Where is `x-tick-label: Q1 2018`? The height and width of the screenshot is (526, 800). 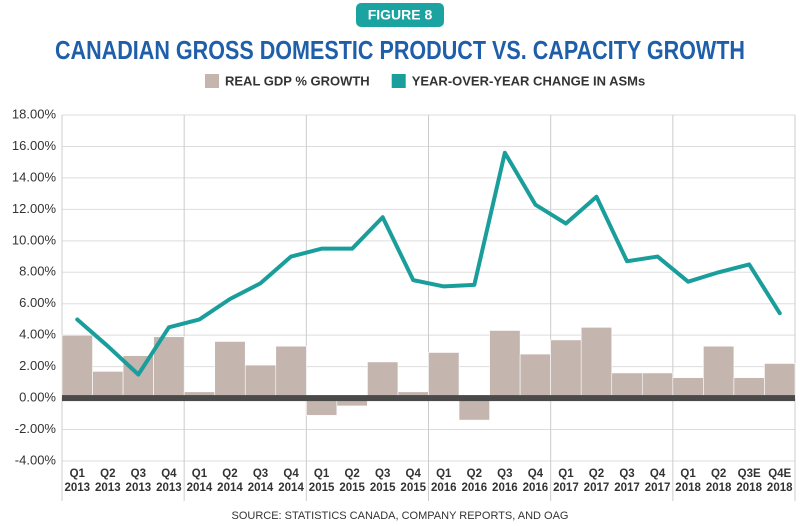
x-tick-label: Q1 2018 is located at coordinates (688, 481).